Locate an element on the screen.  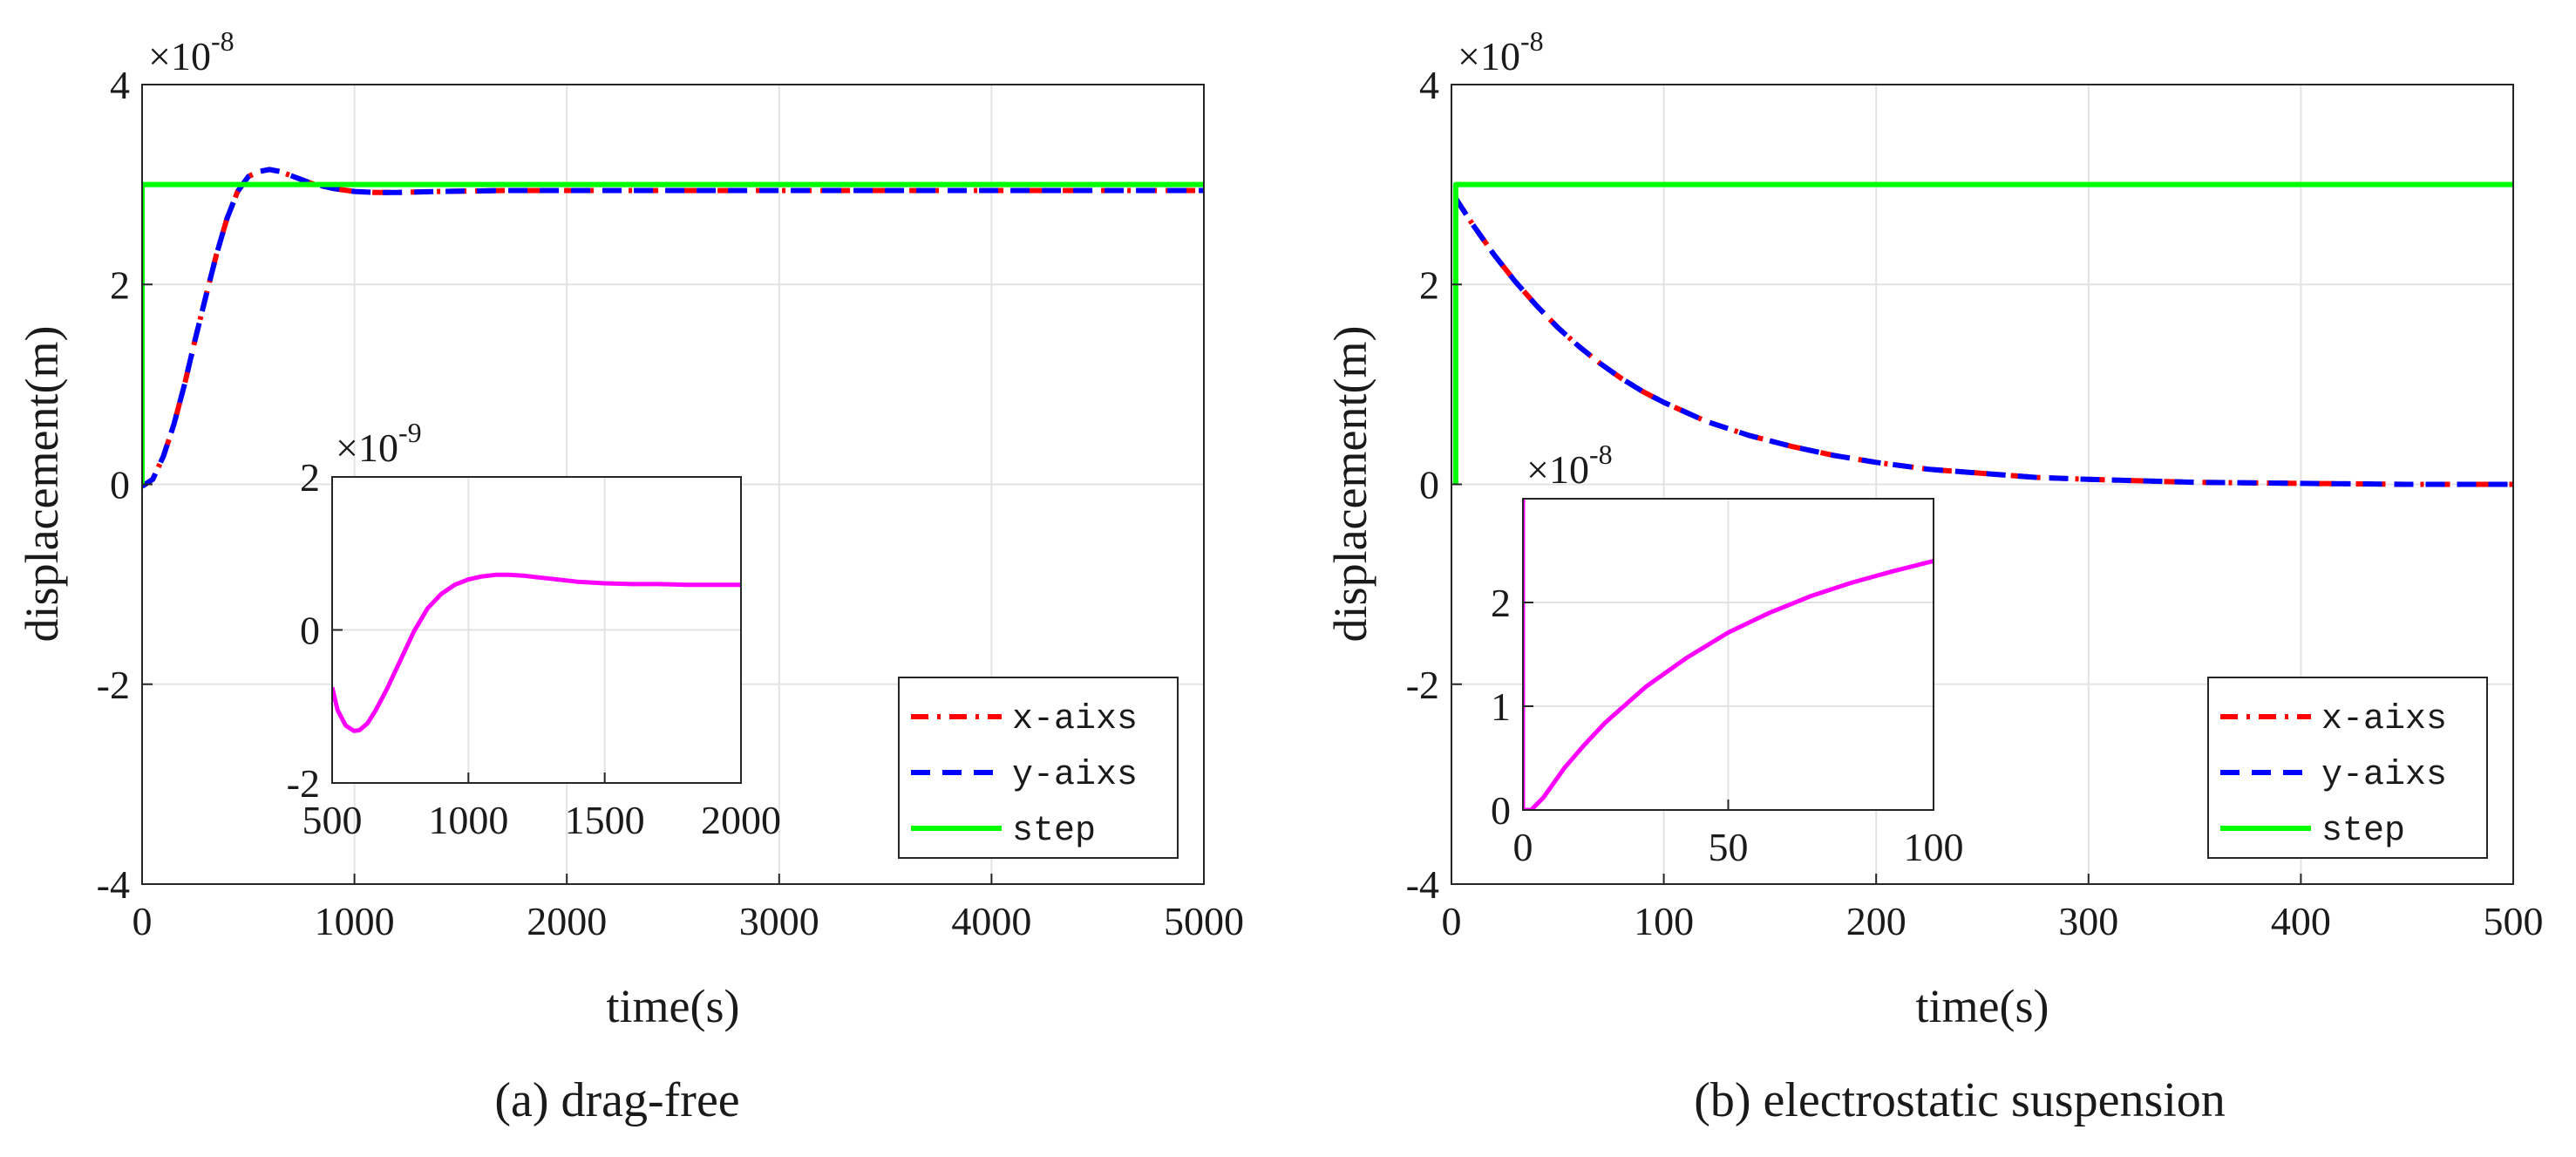
chartb-inset-xtick-label-0: 0 is located at coordinates (1523, 847).